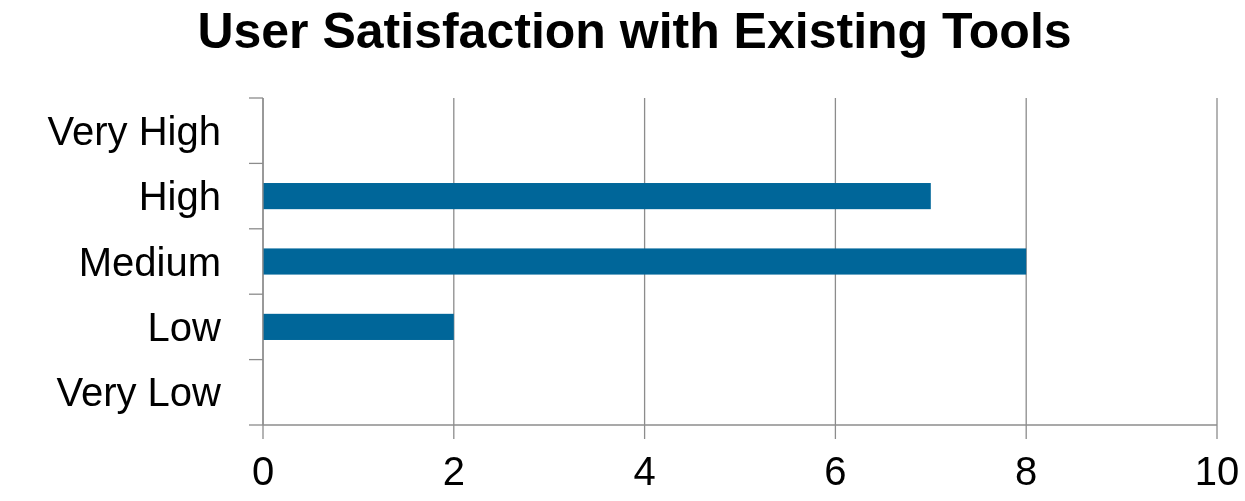  I want to click on x-tick-label: 0, so click(263, 471).